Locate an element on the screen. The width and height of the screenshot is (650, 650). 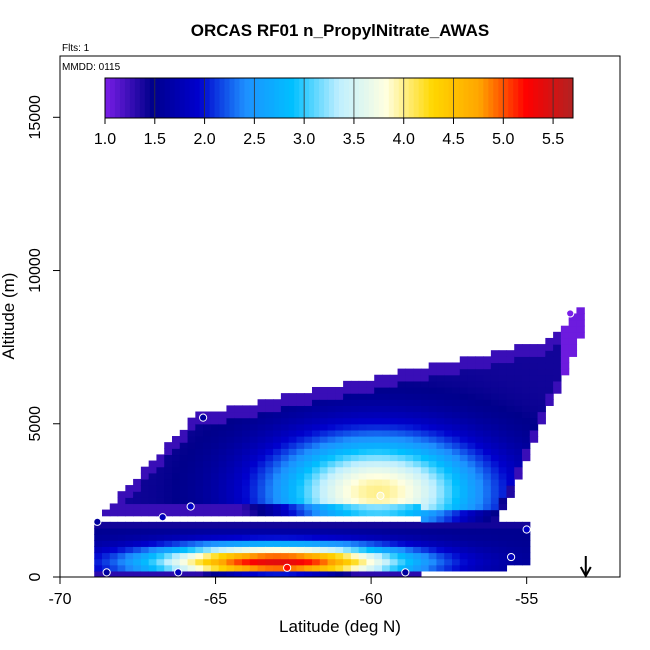
colorbar: 1.0 1.5 2.0 2.5 3.0 3.5 4.0 4.5 5.0 5.5 is located at coordinates (334, 112).